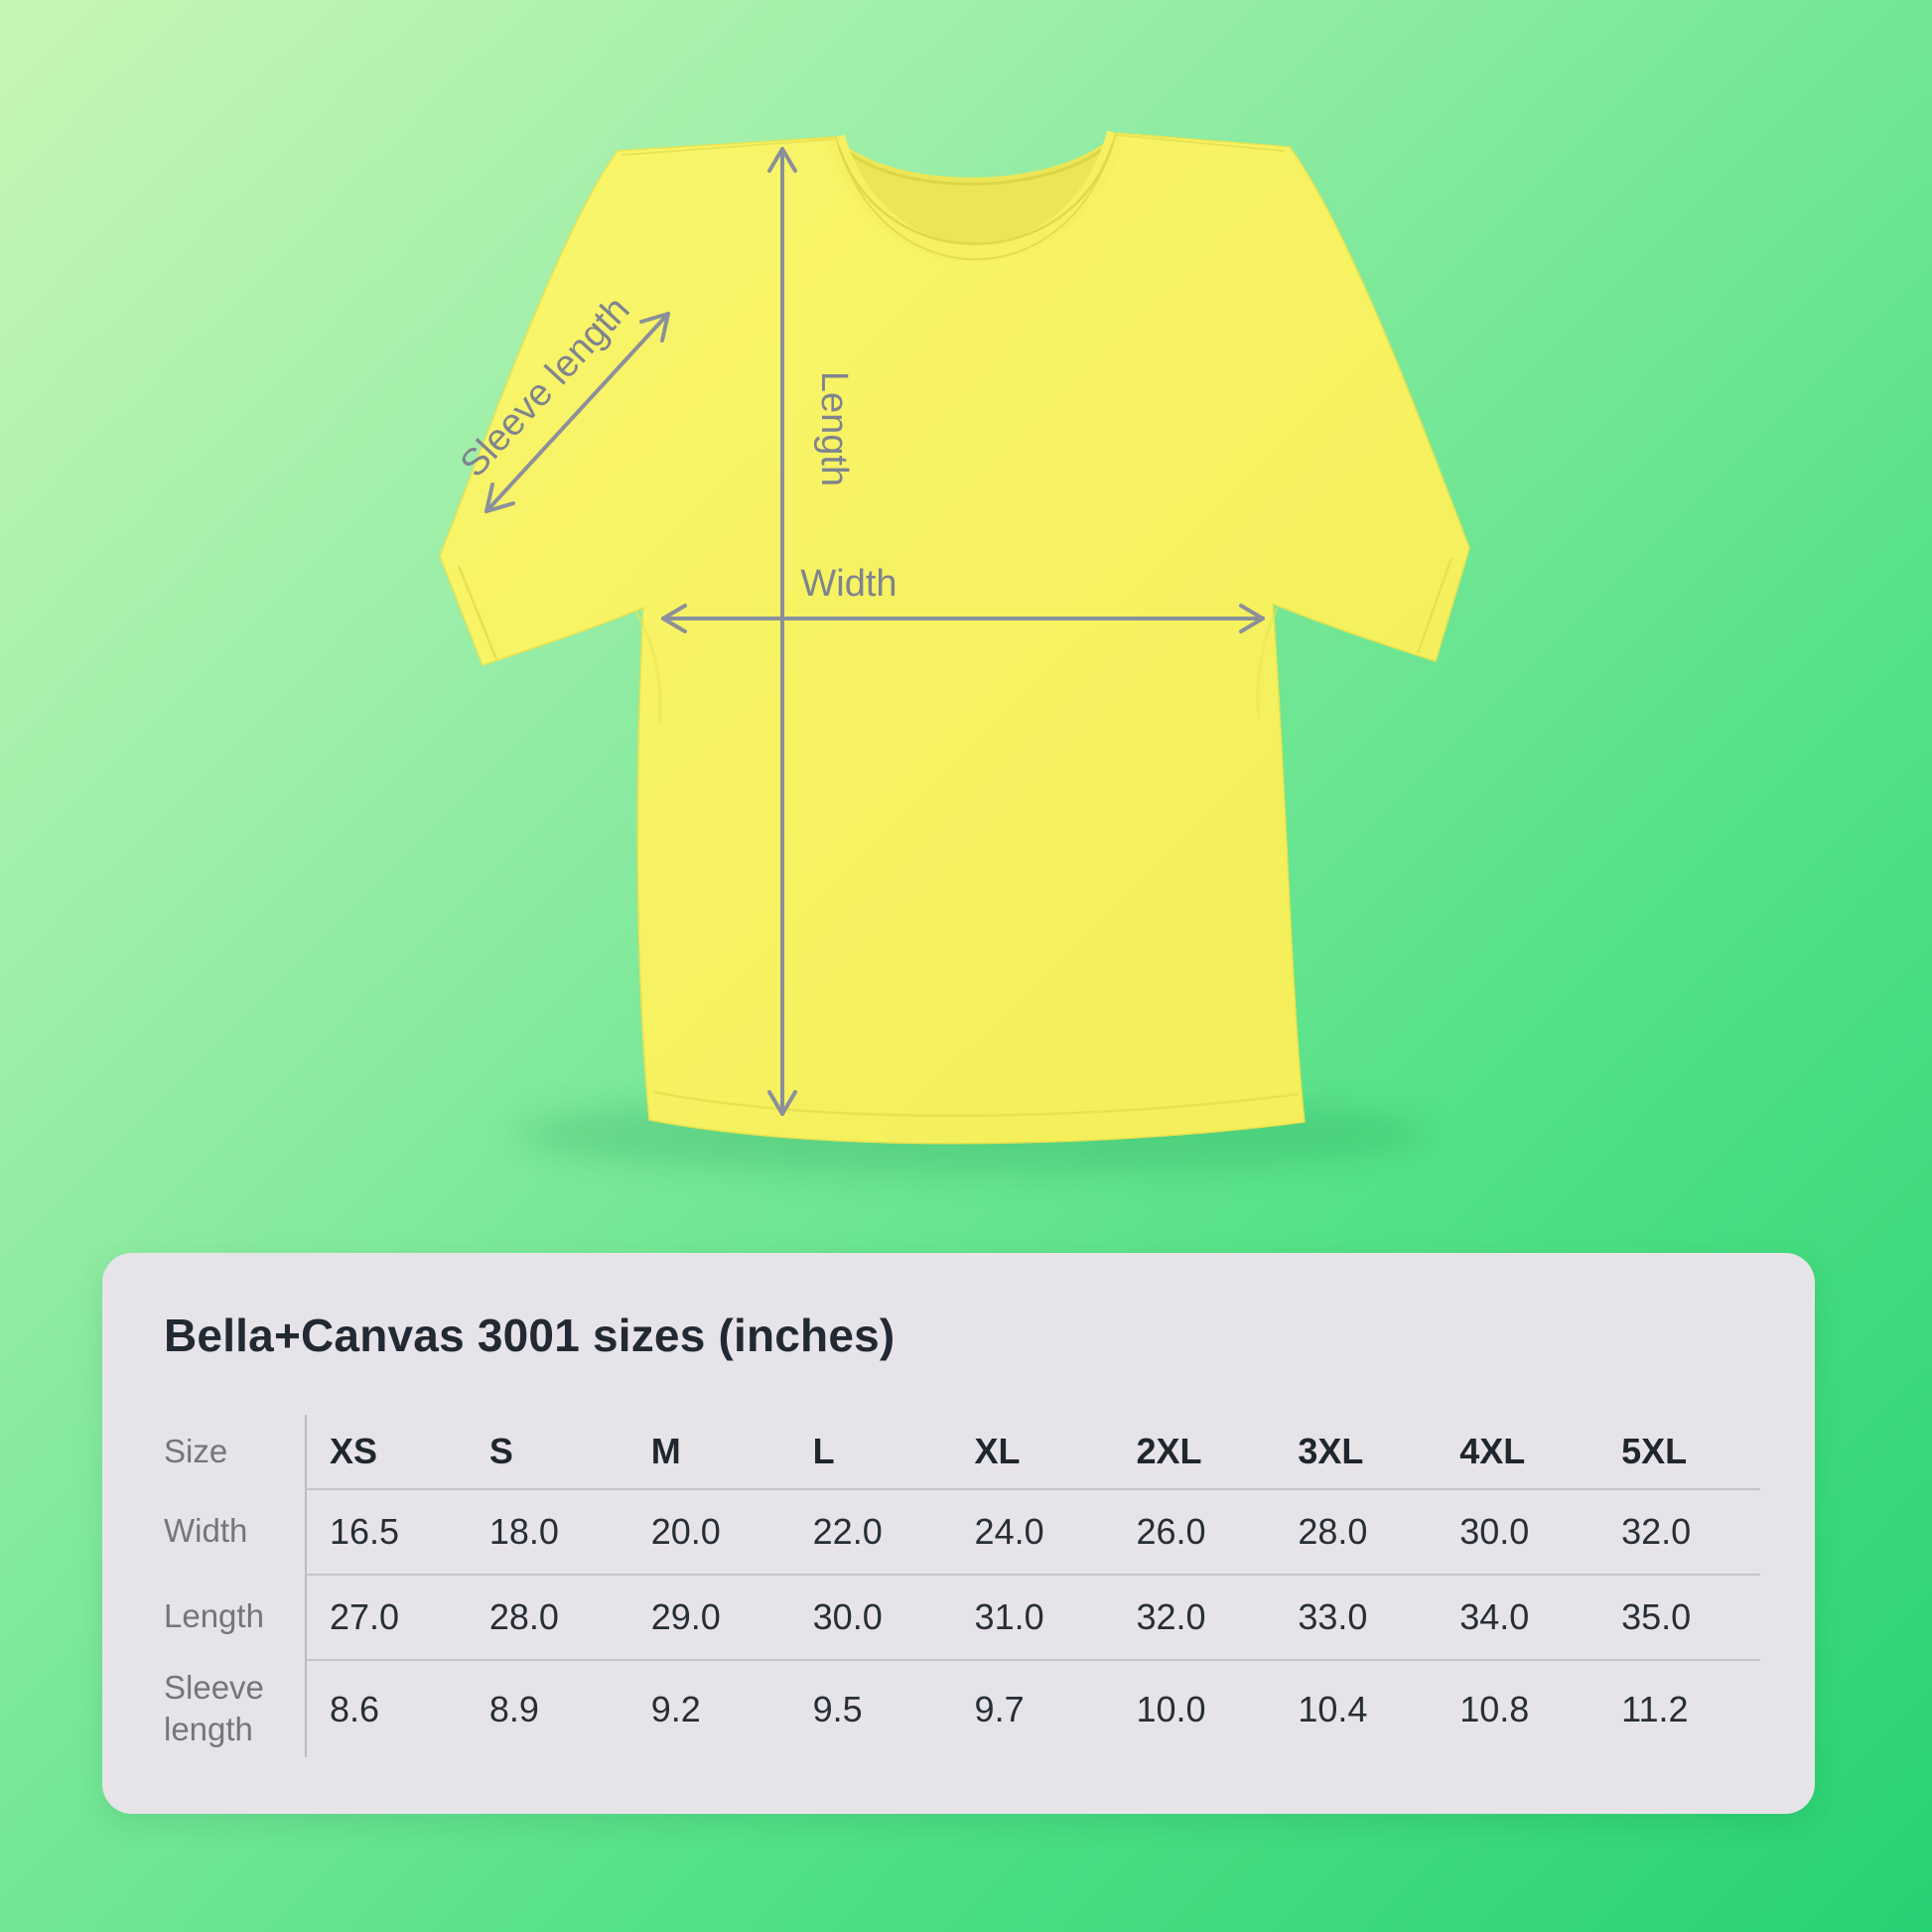  I want to click on length-arrow, so click(782, 631).